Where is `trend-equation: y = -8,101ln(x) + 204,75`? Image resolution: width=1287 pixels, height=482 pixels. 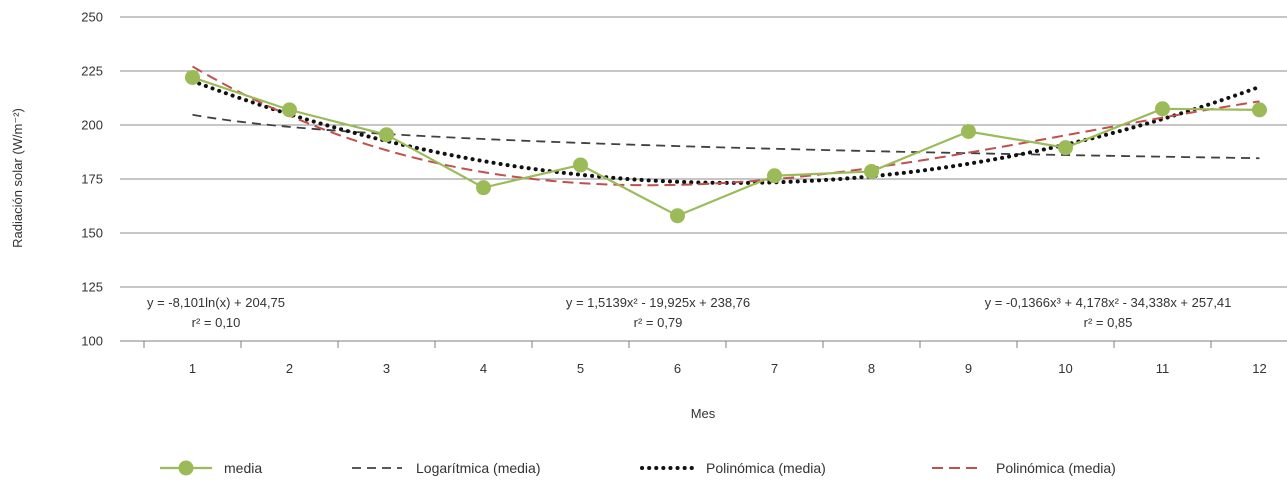
trend-equation: y = -8,101ln(x) + 204,75 is located at coordinates (216, 302).